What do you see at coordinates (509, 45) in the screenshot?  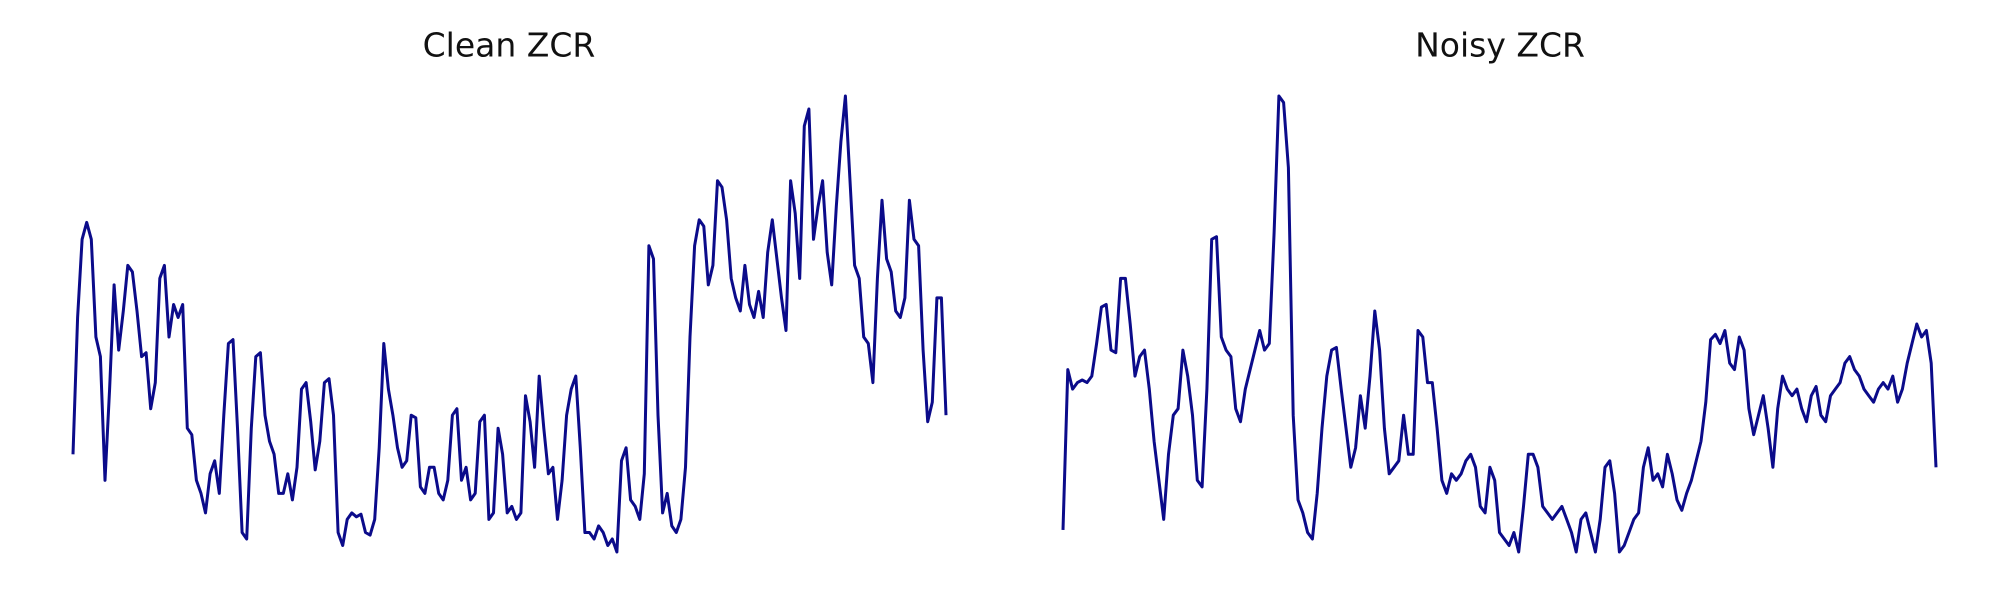 I see `chart-title: Clean ZCR` at bounding box center [509, 45].